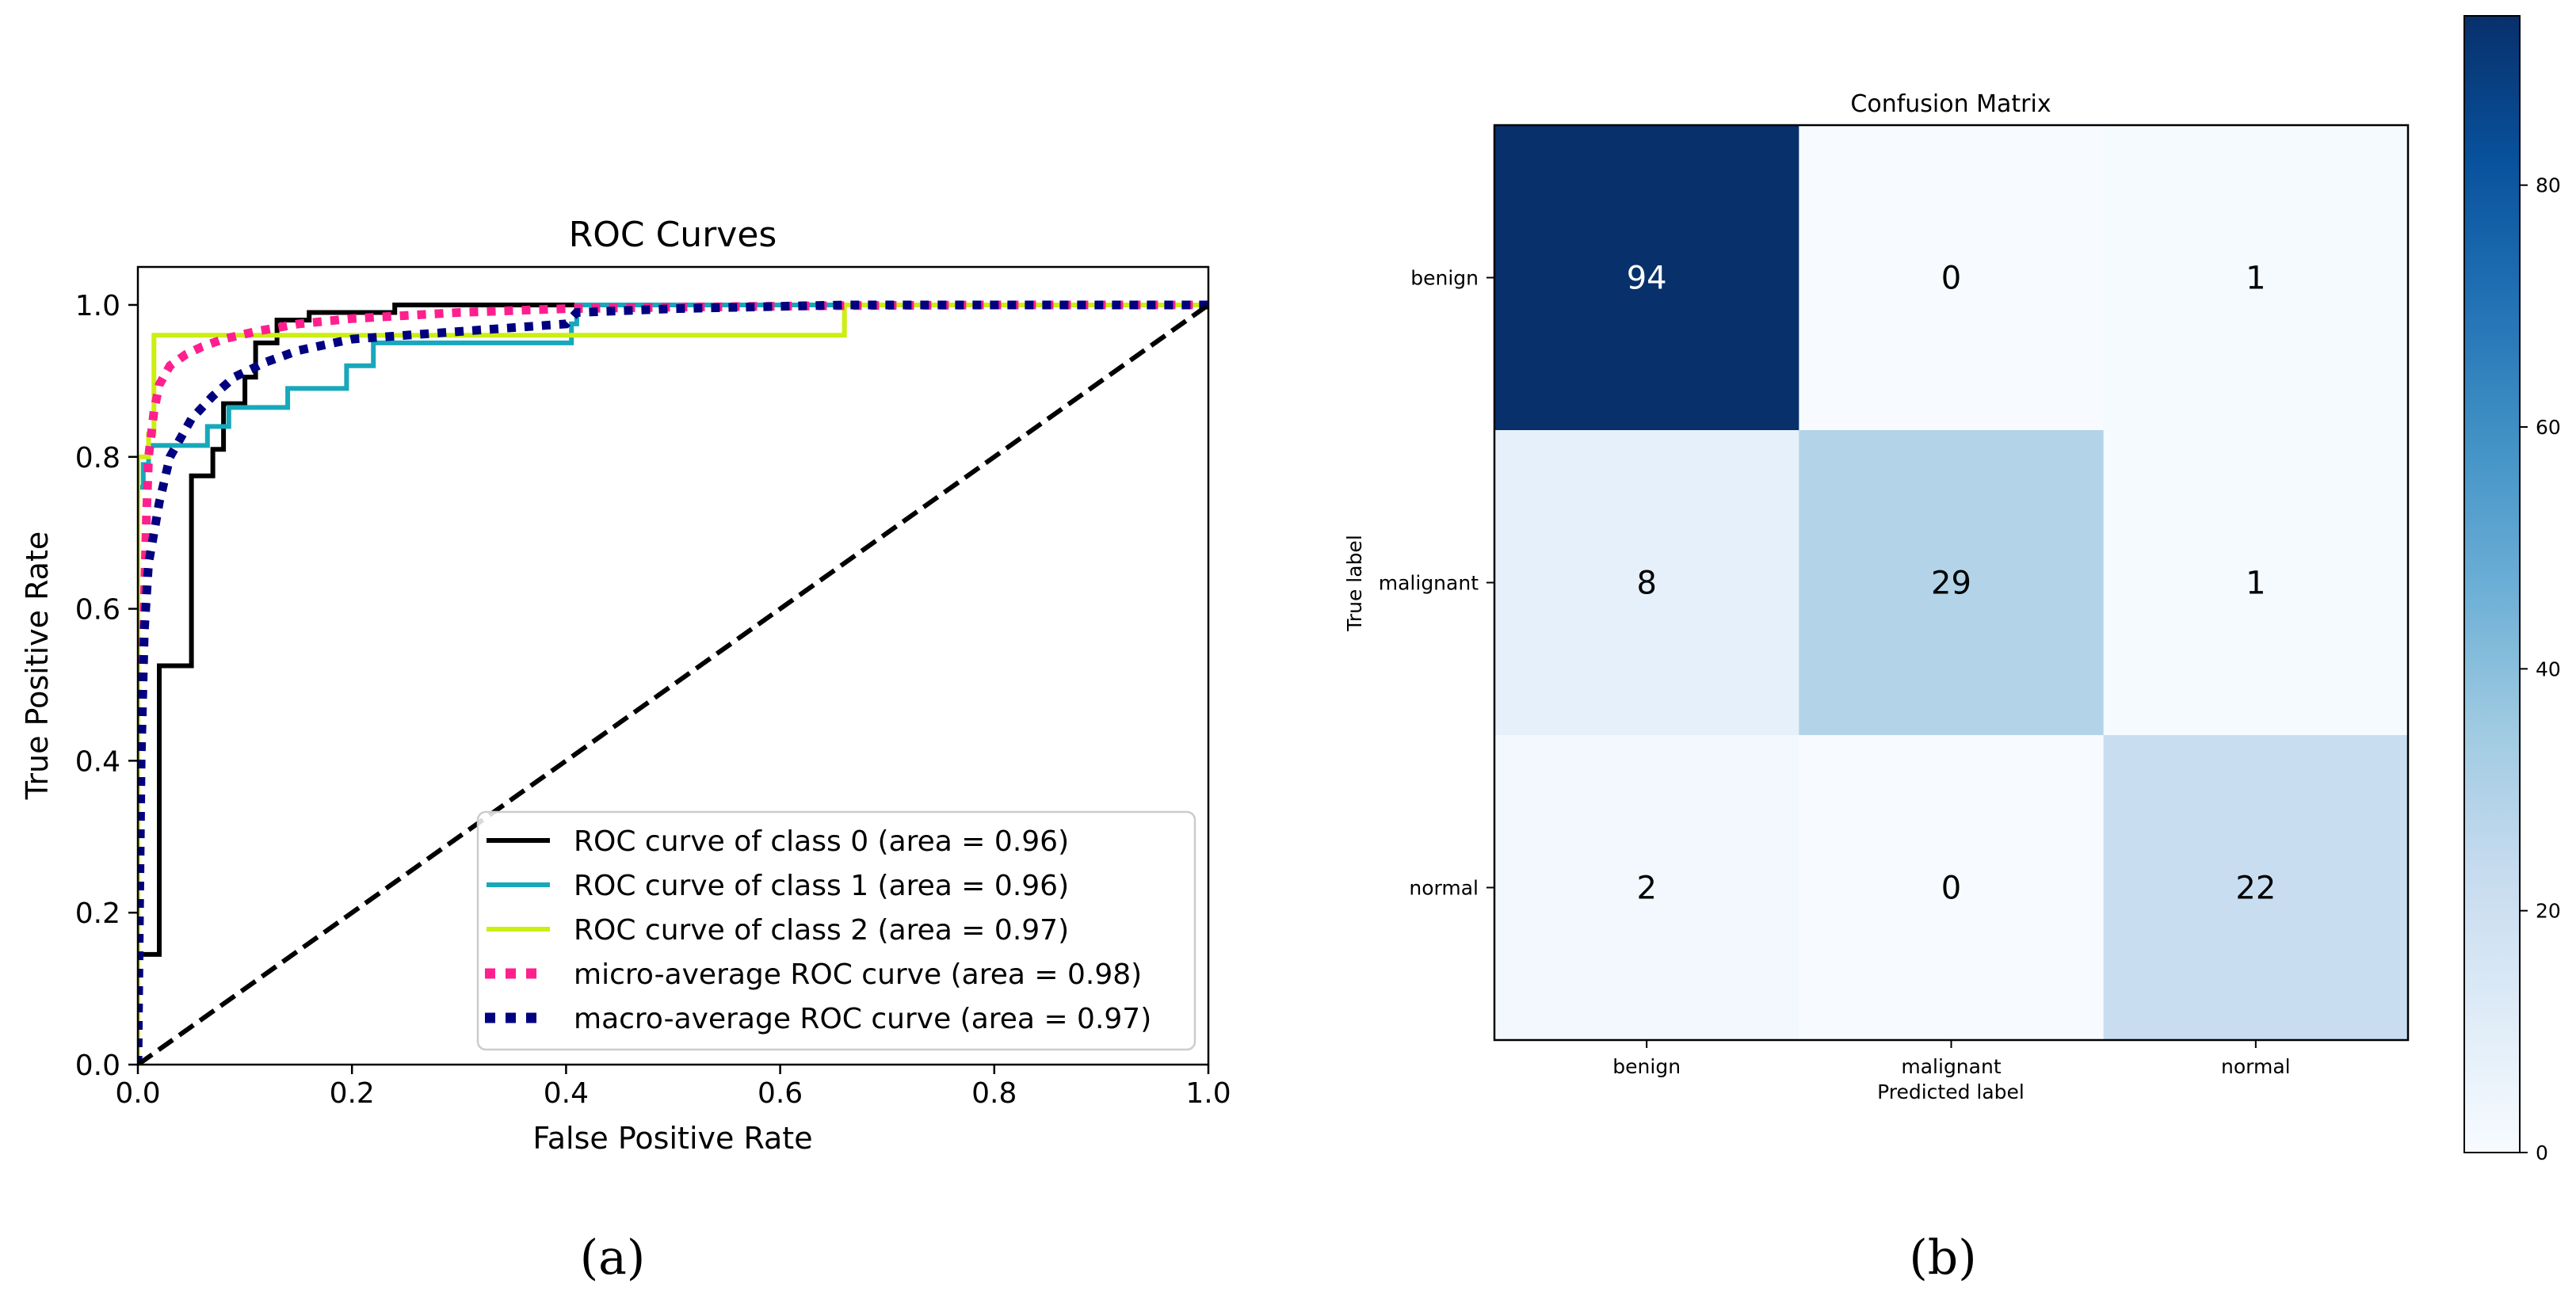 This screenshot has width=2576, height=1307. I want to click on colorbar-tick-label: 20, so click(2548, 911).